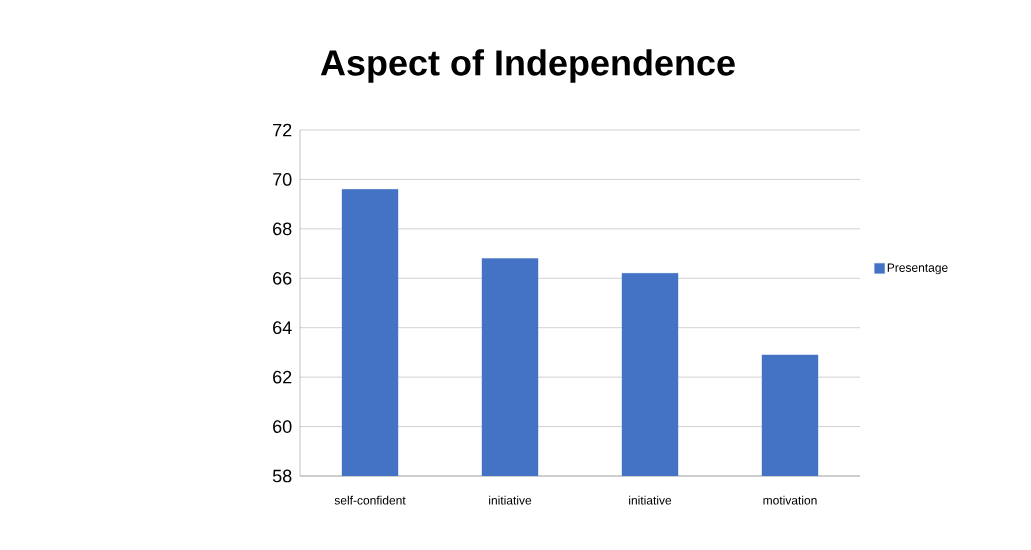  I want to click on y-tick-label: 64, so click(282, 328).